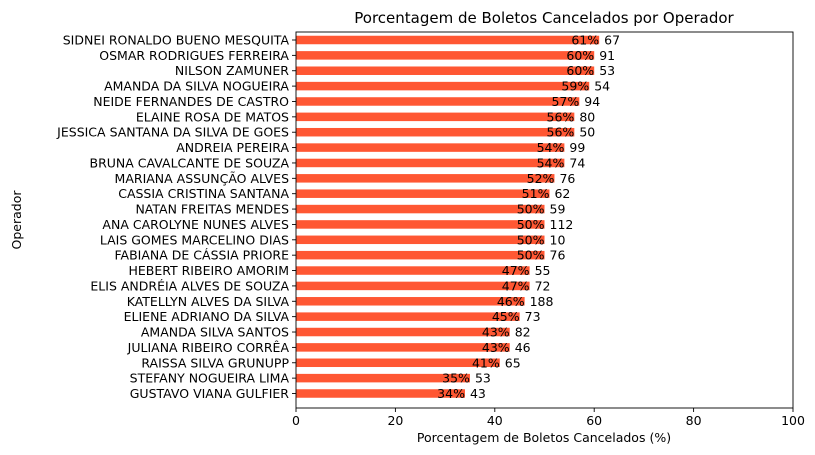 The image size is (815, 455). What do you see at coordinates (232, 70) in the screenshot?
I see `y-tick-label: NILSON ZAMUNER` at bounding box center [232, 70].